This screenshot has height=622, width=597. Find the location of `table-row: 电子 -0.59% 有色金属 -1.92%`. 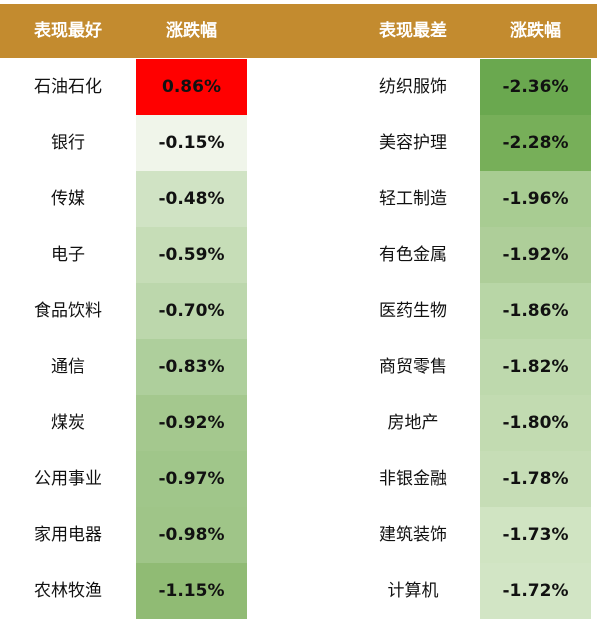

table-row: 电子 -0.59% 有色金属 -1.92% is located at coordinates (298, 255).